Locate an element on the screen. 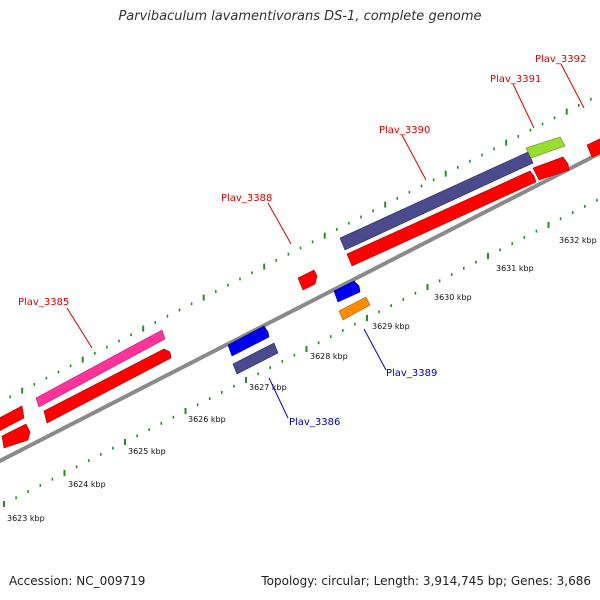 Image resolution: width=600 pixels, height=600 pixels. gene-arrow-magenta is located at coordinates (100, 368).